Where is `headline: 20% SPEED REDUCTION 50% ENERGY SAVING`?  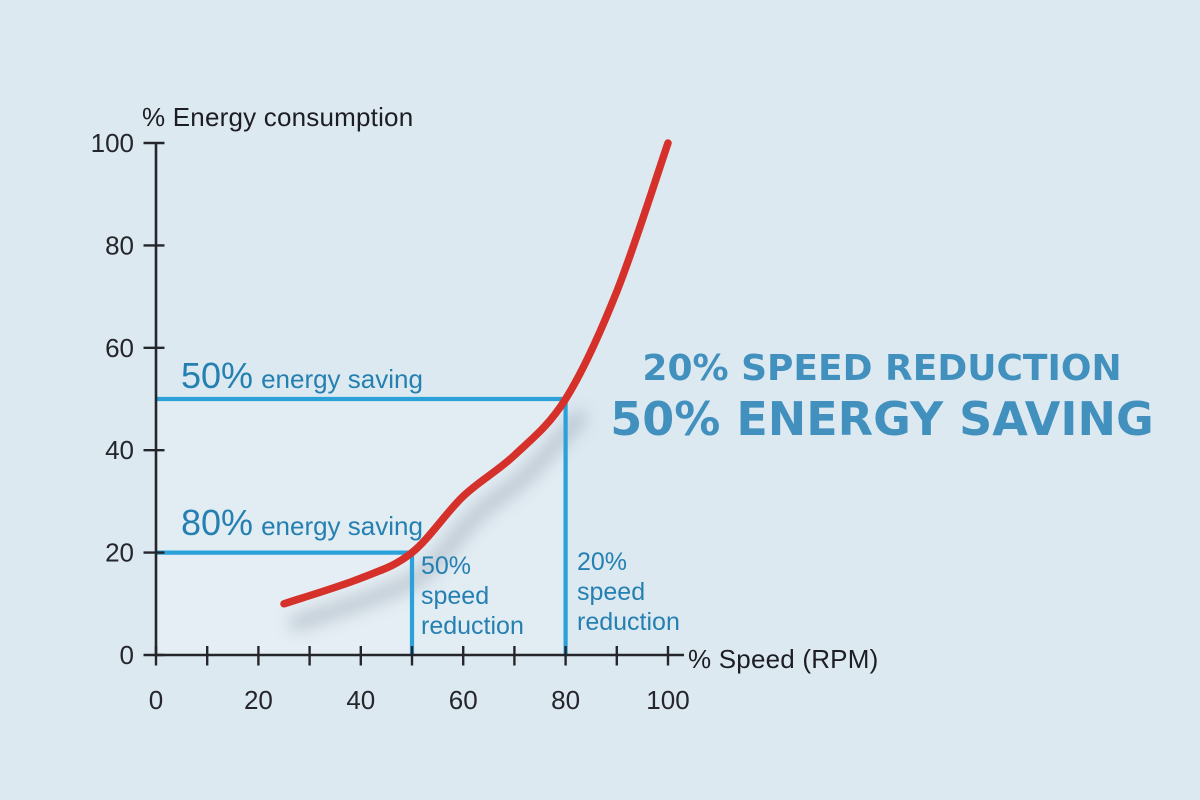 headline: 20% SPEED REDUCTION 50% ENERGY SAVING is located at coordinates (882, 396).